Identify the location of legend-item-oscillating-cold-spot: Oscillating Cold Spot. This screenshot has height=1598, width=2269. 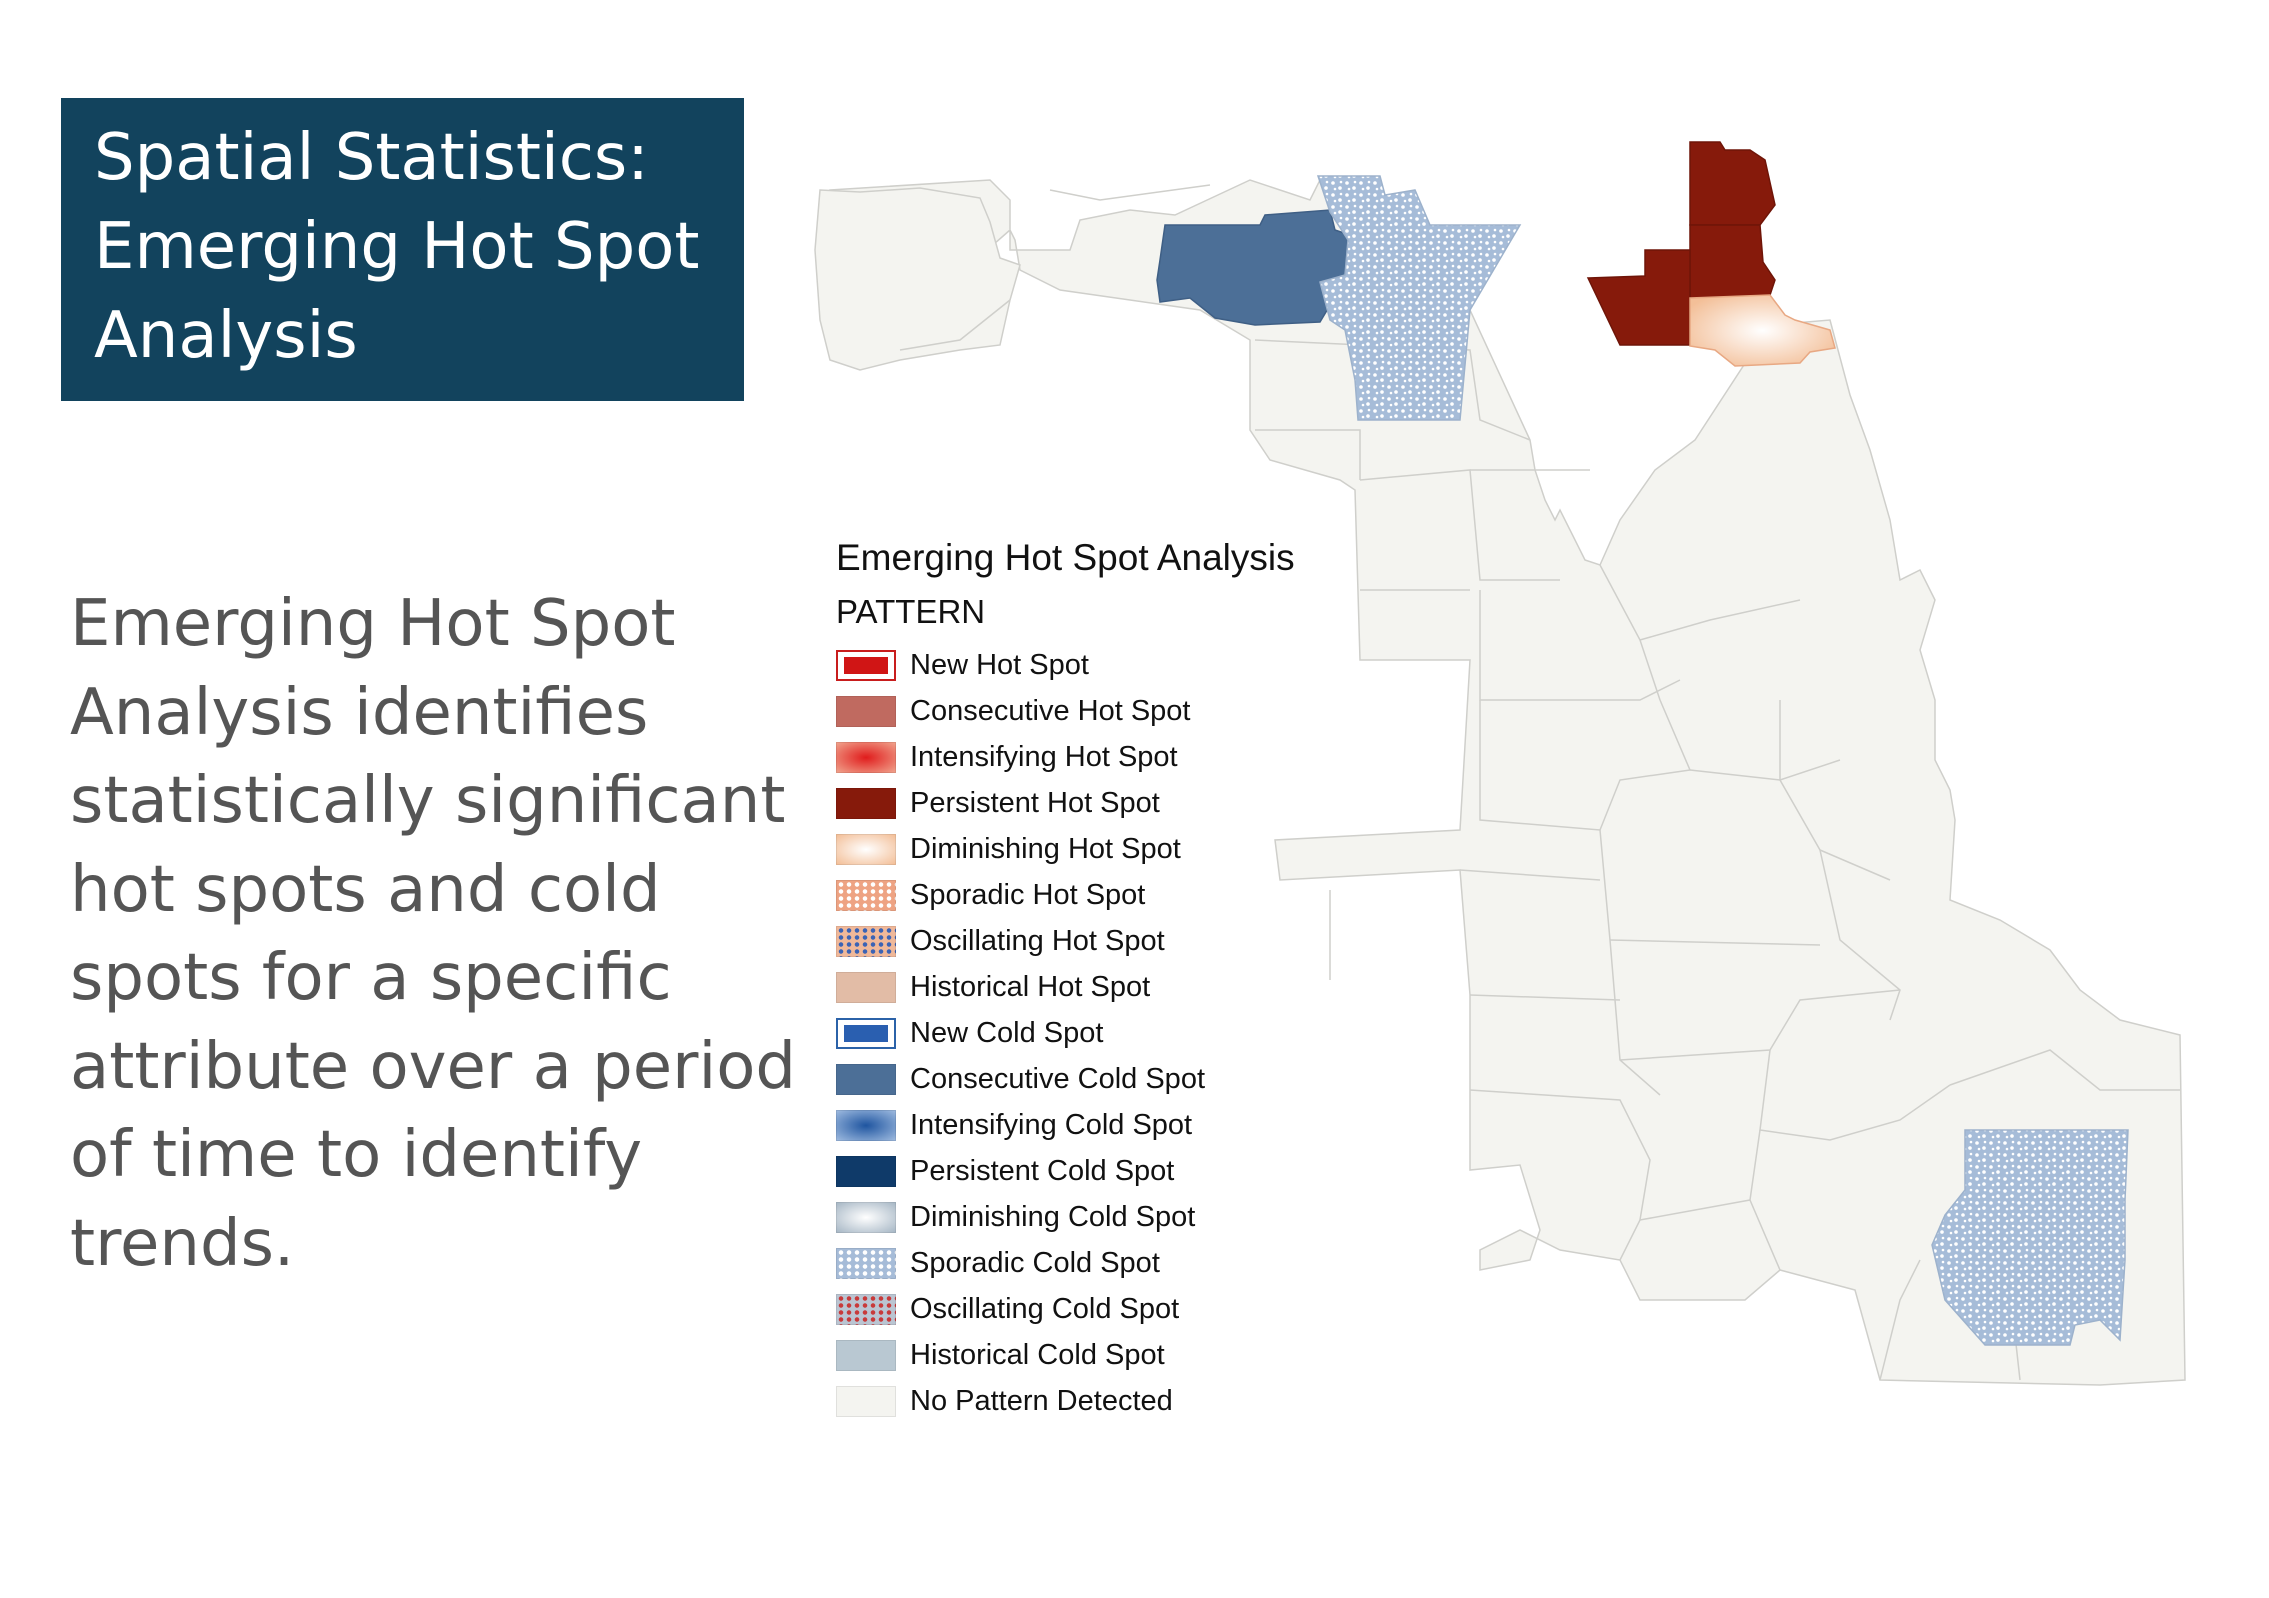
(1096, 1309).